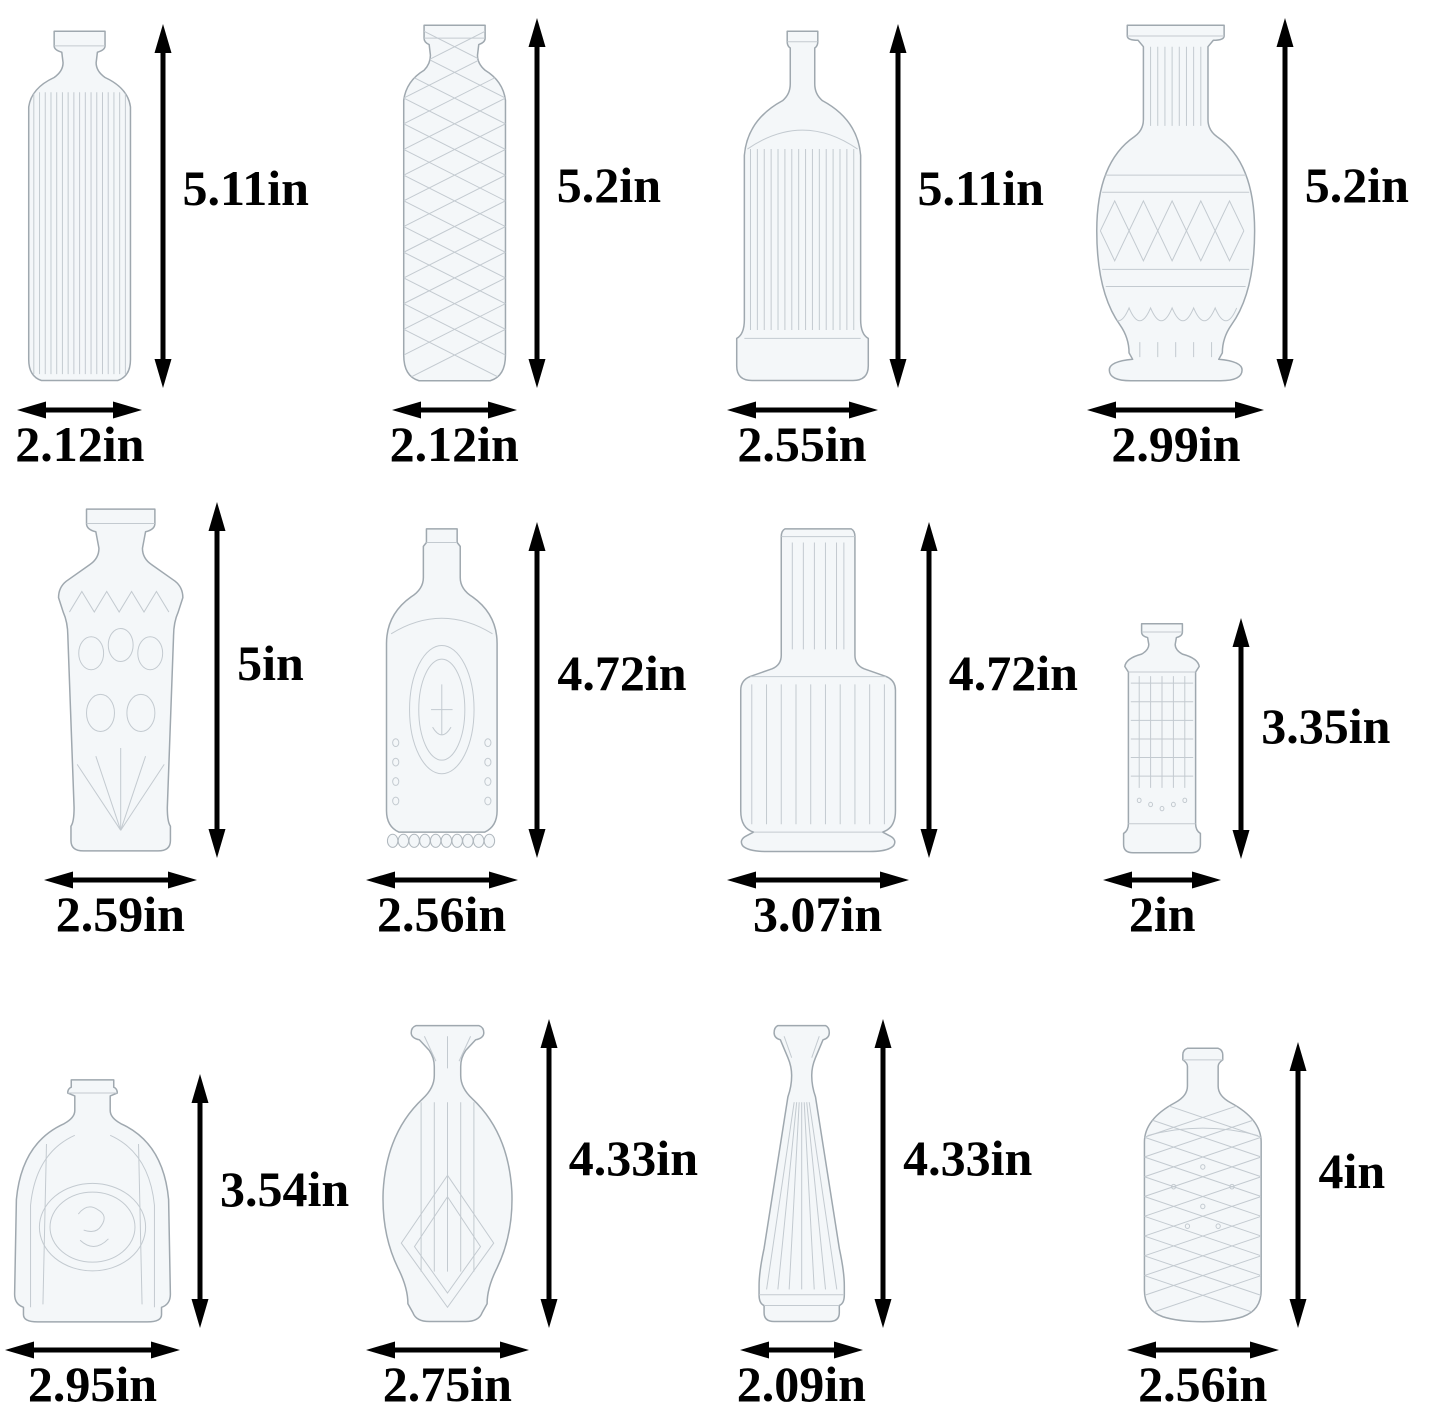 This screenshot has width=1443, height=1410. What do you see at coordinates (270, 662) in the screenshot?
I see `height-label: 5in` at bounding box center [270, 662].